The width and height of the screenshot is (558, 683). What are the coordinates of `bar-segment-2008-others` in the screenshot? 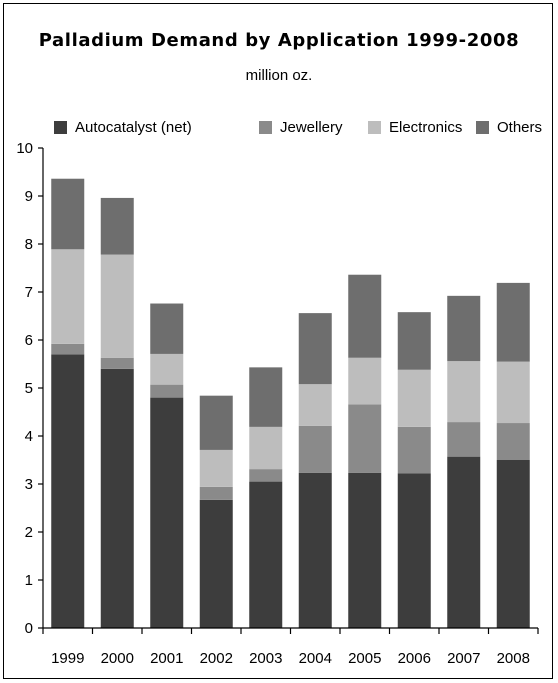 It's located at (513, 322).